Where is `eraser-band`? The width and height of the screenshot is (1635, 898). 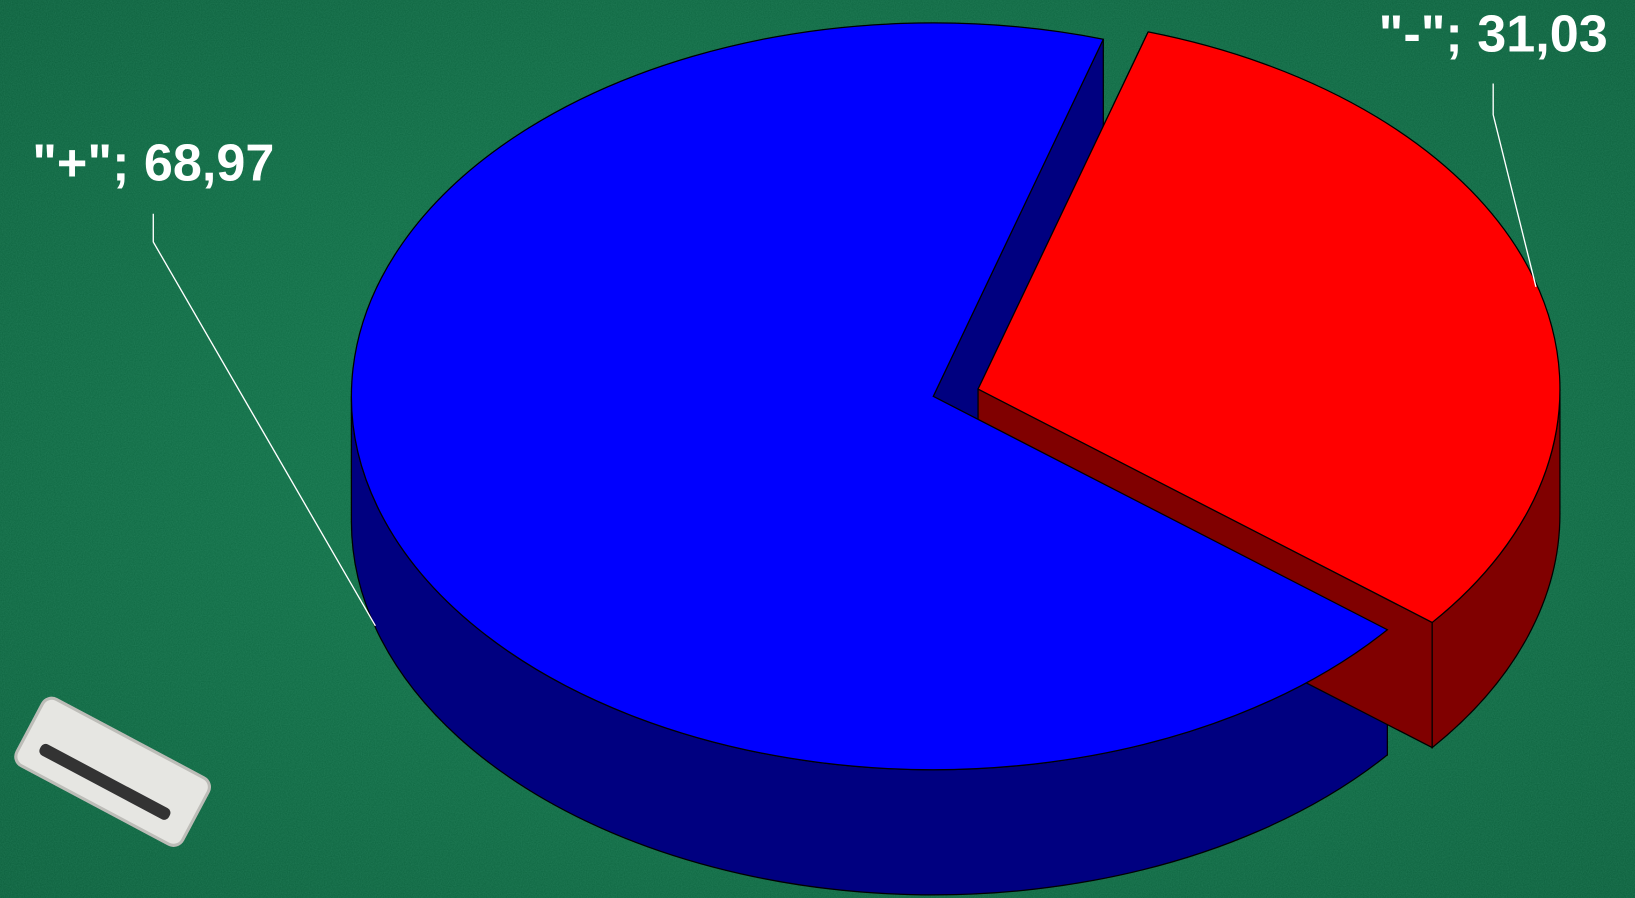 eraser-band is located at coordinates (105, 781).